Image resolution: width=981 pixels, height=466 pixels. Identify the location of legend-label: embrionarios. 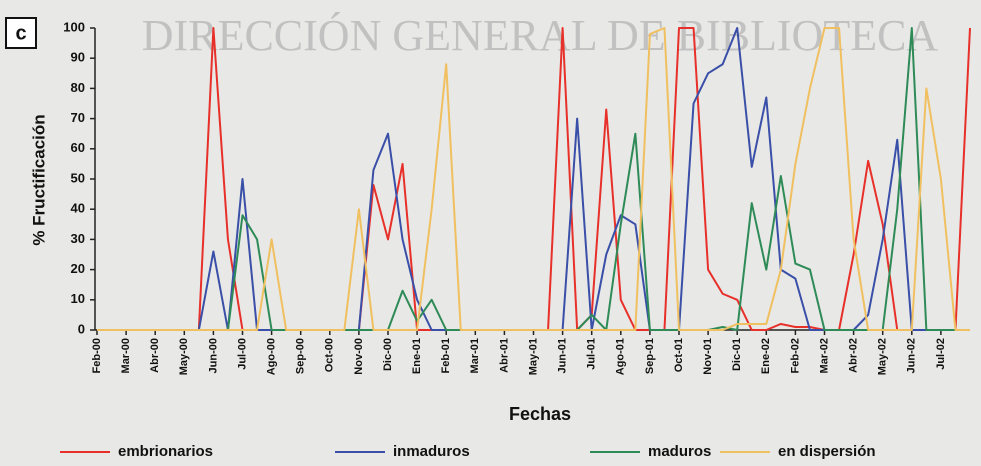
(165, 451).